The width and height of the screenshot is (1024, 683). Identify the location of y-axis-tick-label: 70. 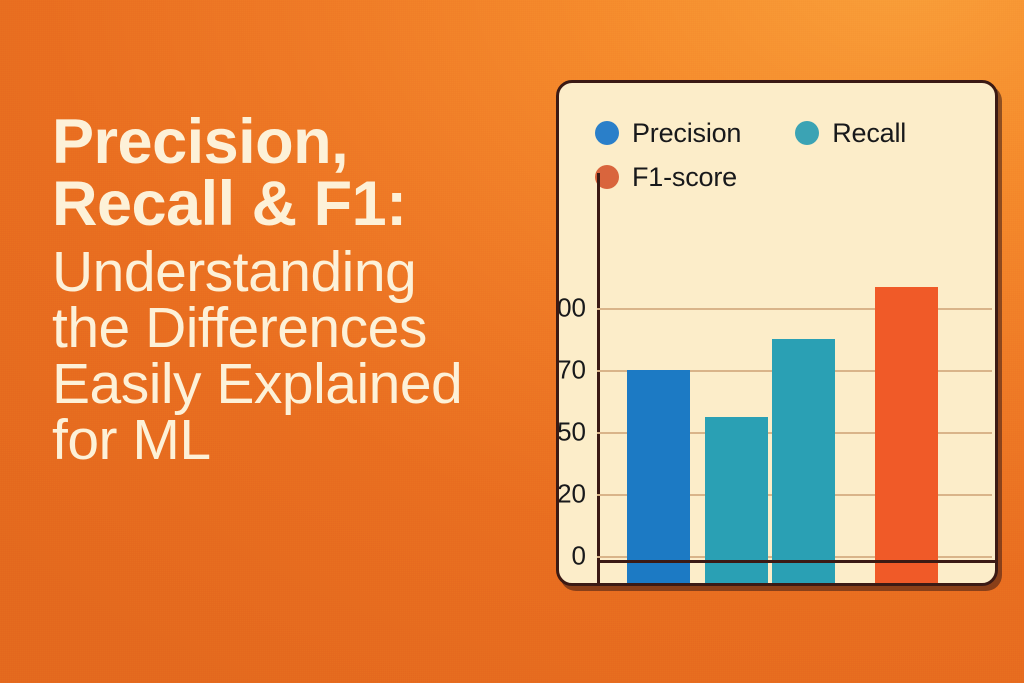
(571, 369).